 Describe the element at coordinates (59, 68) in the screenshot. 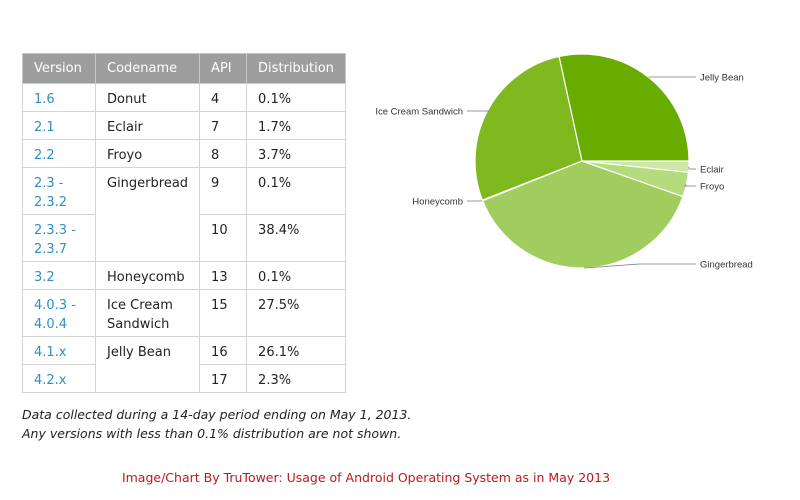

I see `header-version: Version` at that location.